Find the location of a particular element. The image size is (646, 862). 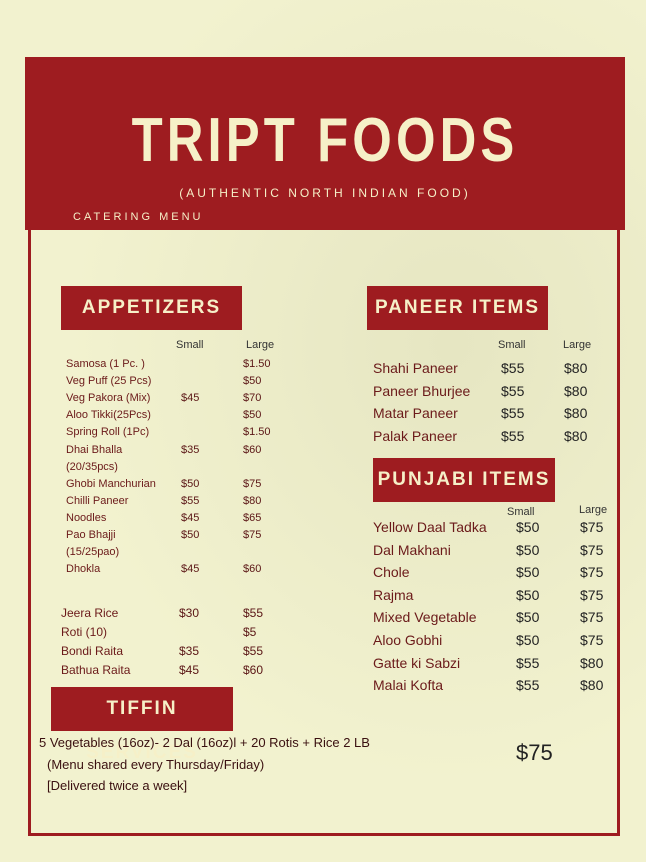

menu-label: CATERING MENU is located at coordinates (138, 217).